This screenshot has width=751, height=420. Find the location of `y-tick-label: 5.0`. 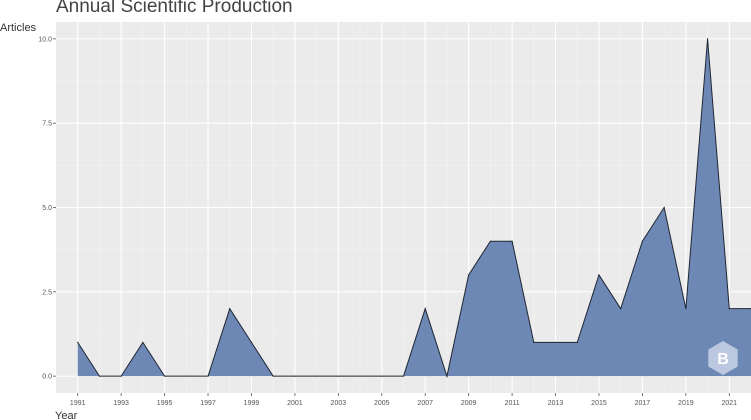

y-tick-label: 5.0 is located at coordinates (47, 208).